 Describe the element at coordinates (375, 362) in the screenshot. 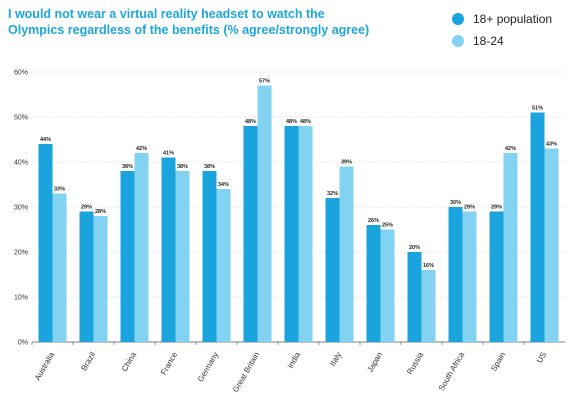

I see `x-tick-label: Japan` at that location.